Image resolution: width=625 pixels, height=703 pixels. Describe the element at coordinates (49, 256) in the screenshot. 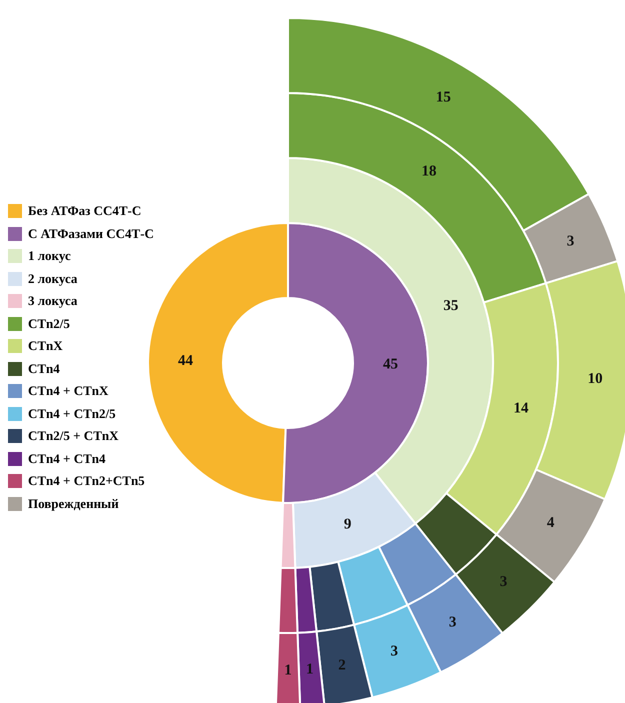

I see `legend-label: 1 локус` at that location.